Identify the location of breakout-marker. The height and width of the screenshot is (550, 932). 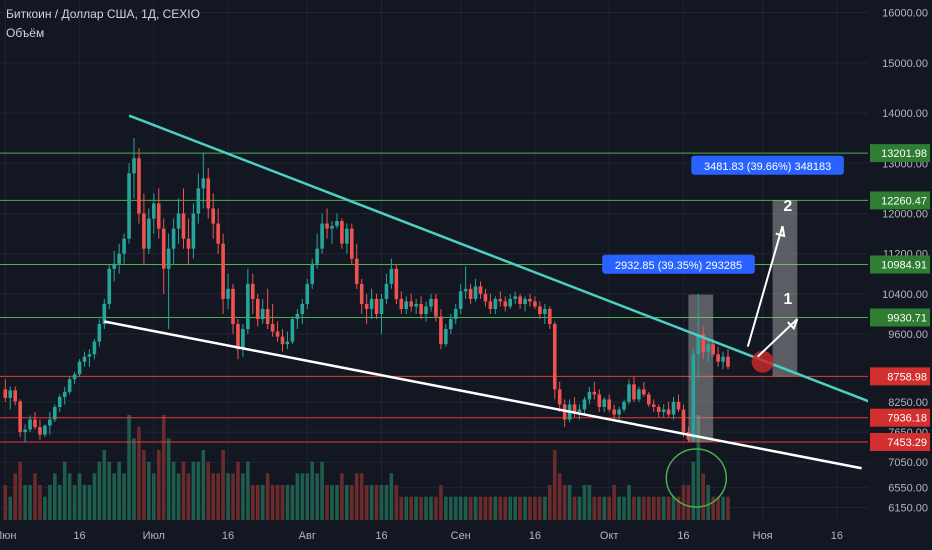
(762, 361).